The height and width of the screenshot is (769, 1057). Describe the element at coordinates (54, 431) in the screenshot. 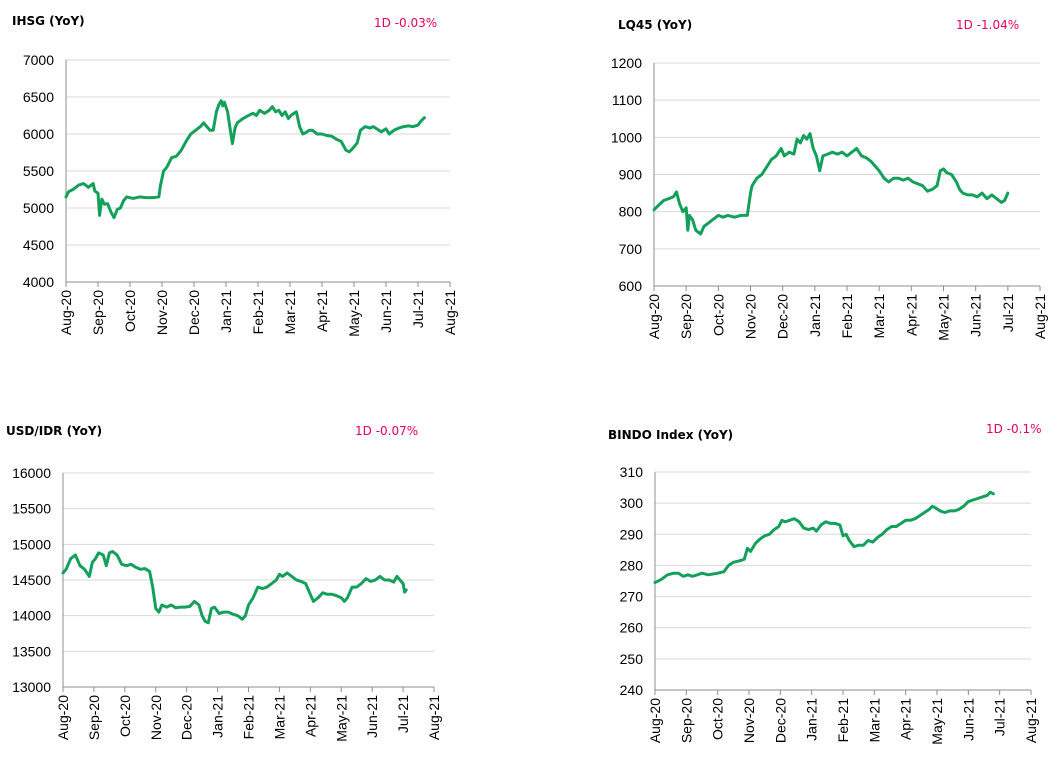

I see `chart-title: USD/IDR (YoY)` at that location.